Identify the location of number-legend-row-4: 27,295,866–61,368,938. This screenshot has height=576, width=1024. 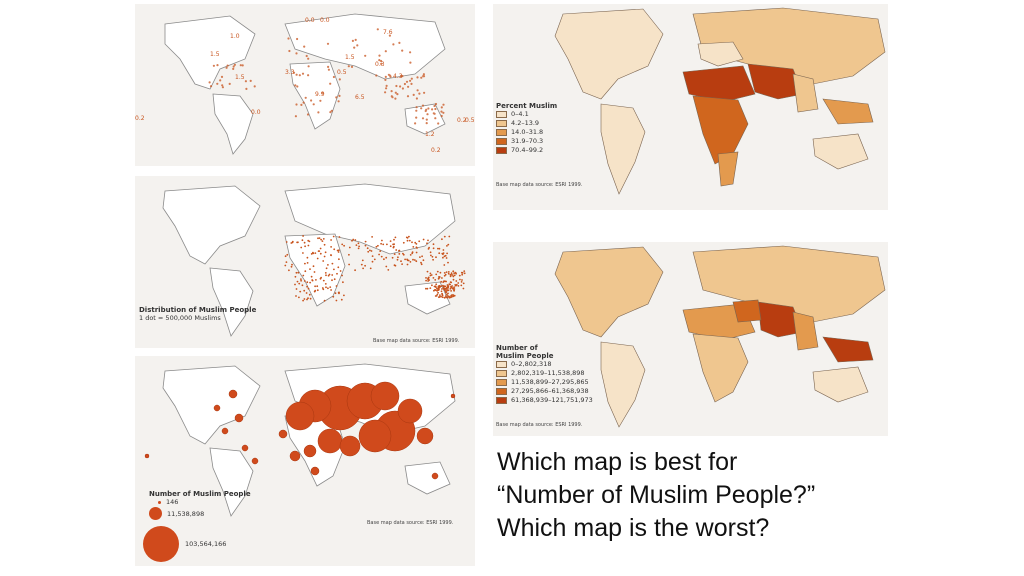
(544, 391).